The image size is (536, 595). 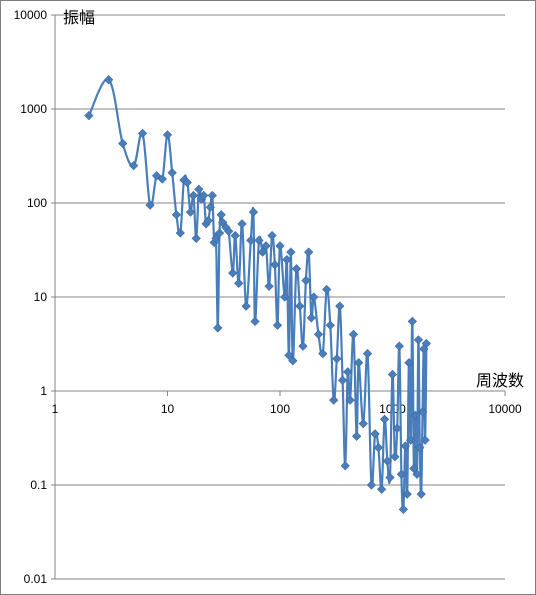 What do you see at coordinates (505, 409) in the screenshot?
I see `x-tick-label: 10000` at bounding box center [505, 409].